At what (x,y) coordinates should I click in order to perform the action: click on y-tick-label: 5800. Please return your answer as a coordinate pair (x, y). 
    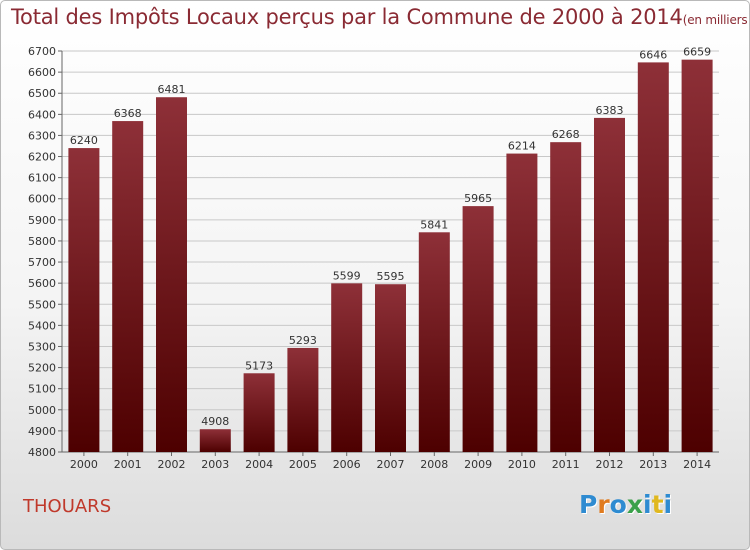
    Looking at the image, I should click on (42, 241).